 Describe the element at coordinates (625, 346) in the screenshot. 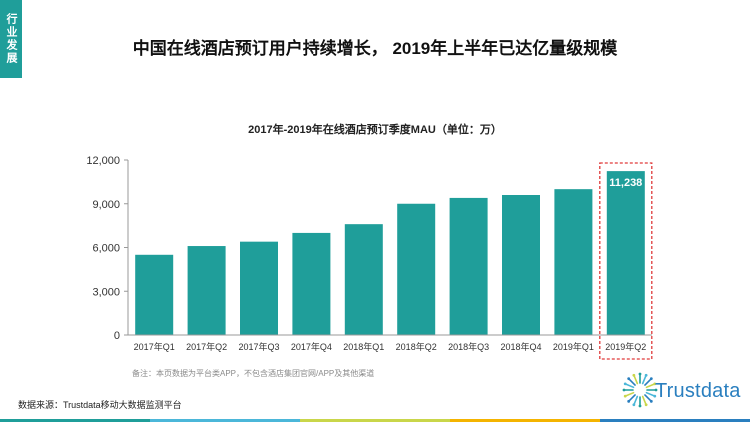

I see `x-tick-label: 2019年Q2` at that location.